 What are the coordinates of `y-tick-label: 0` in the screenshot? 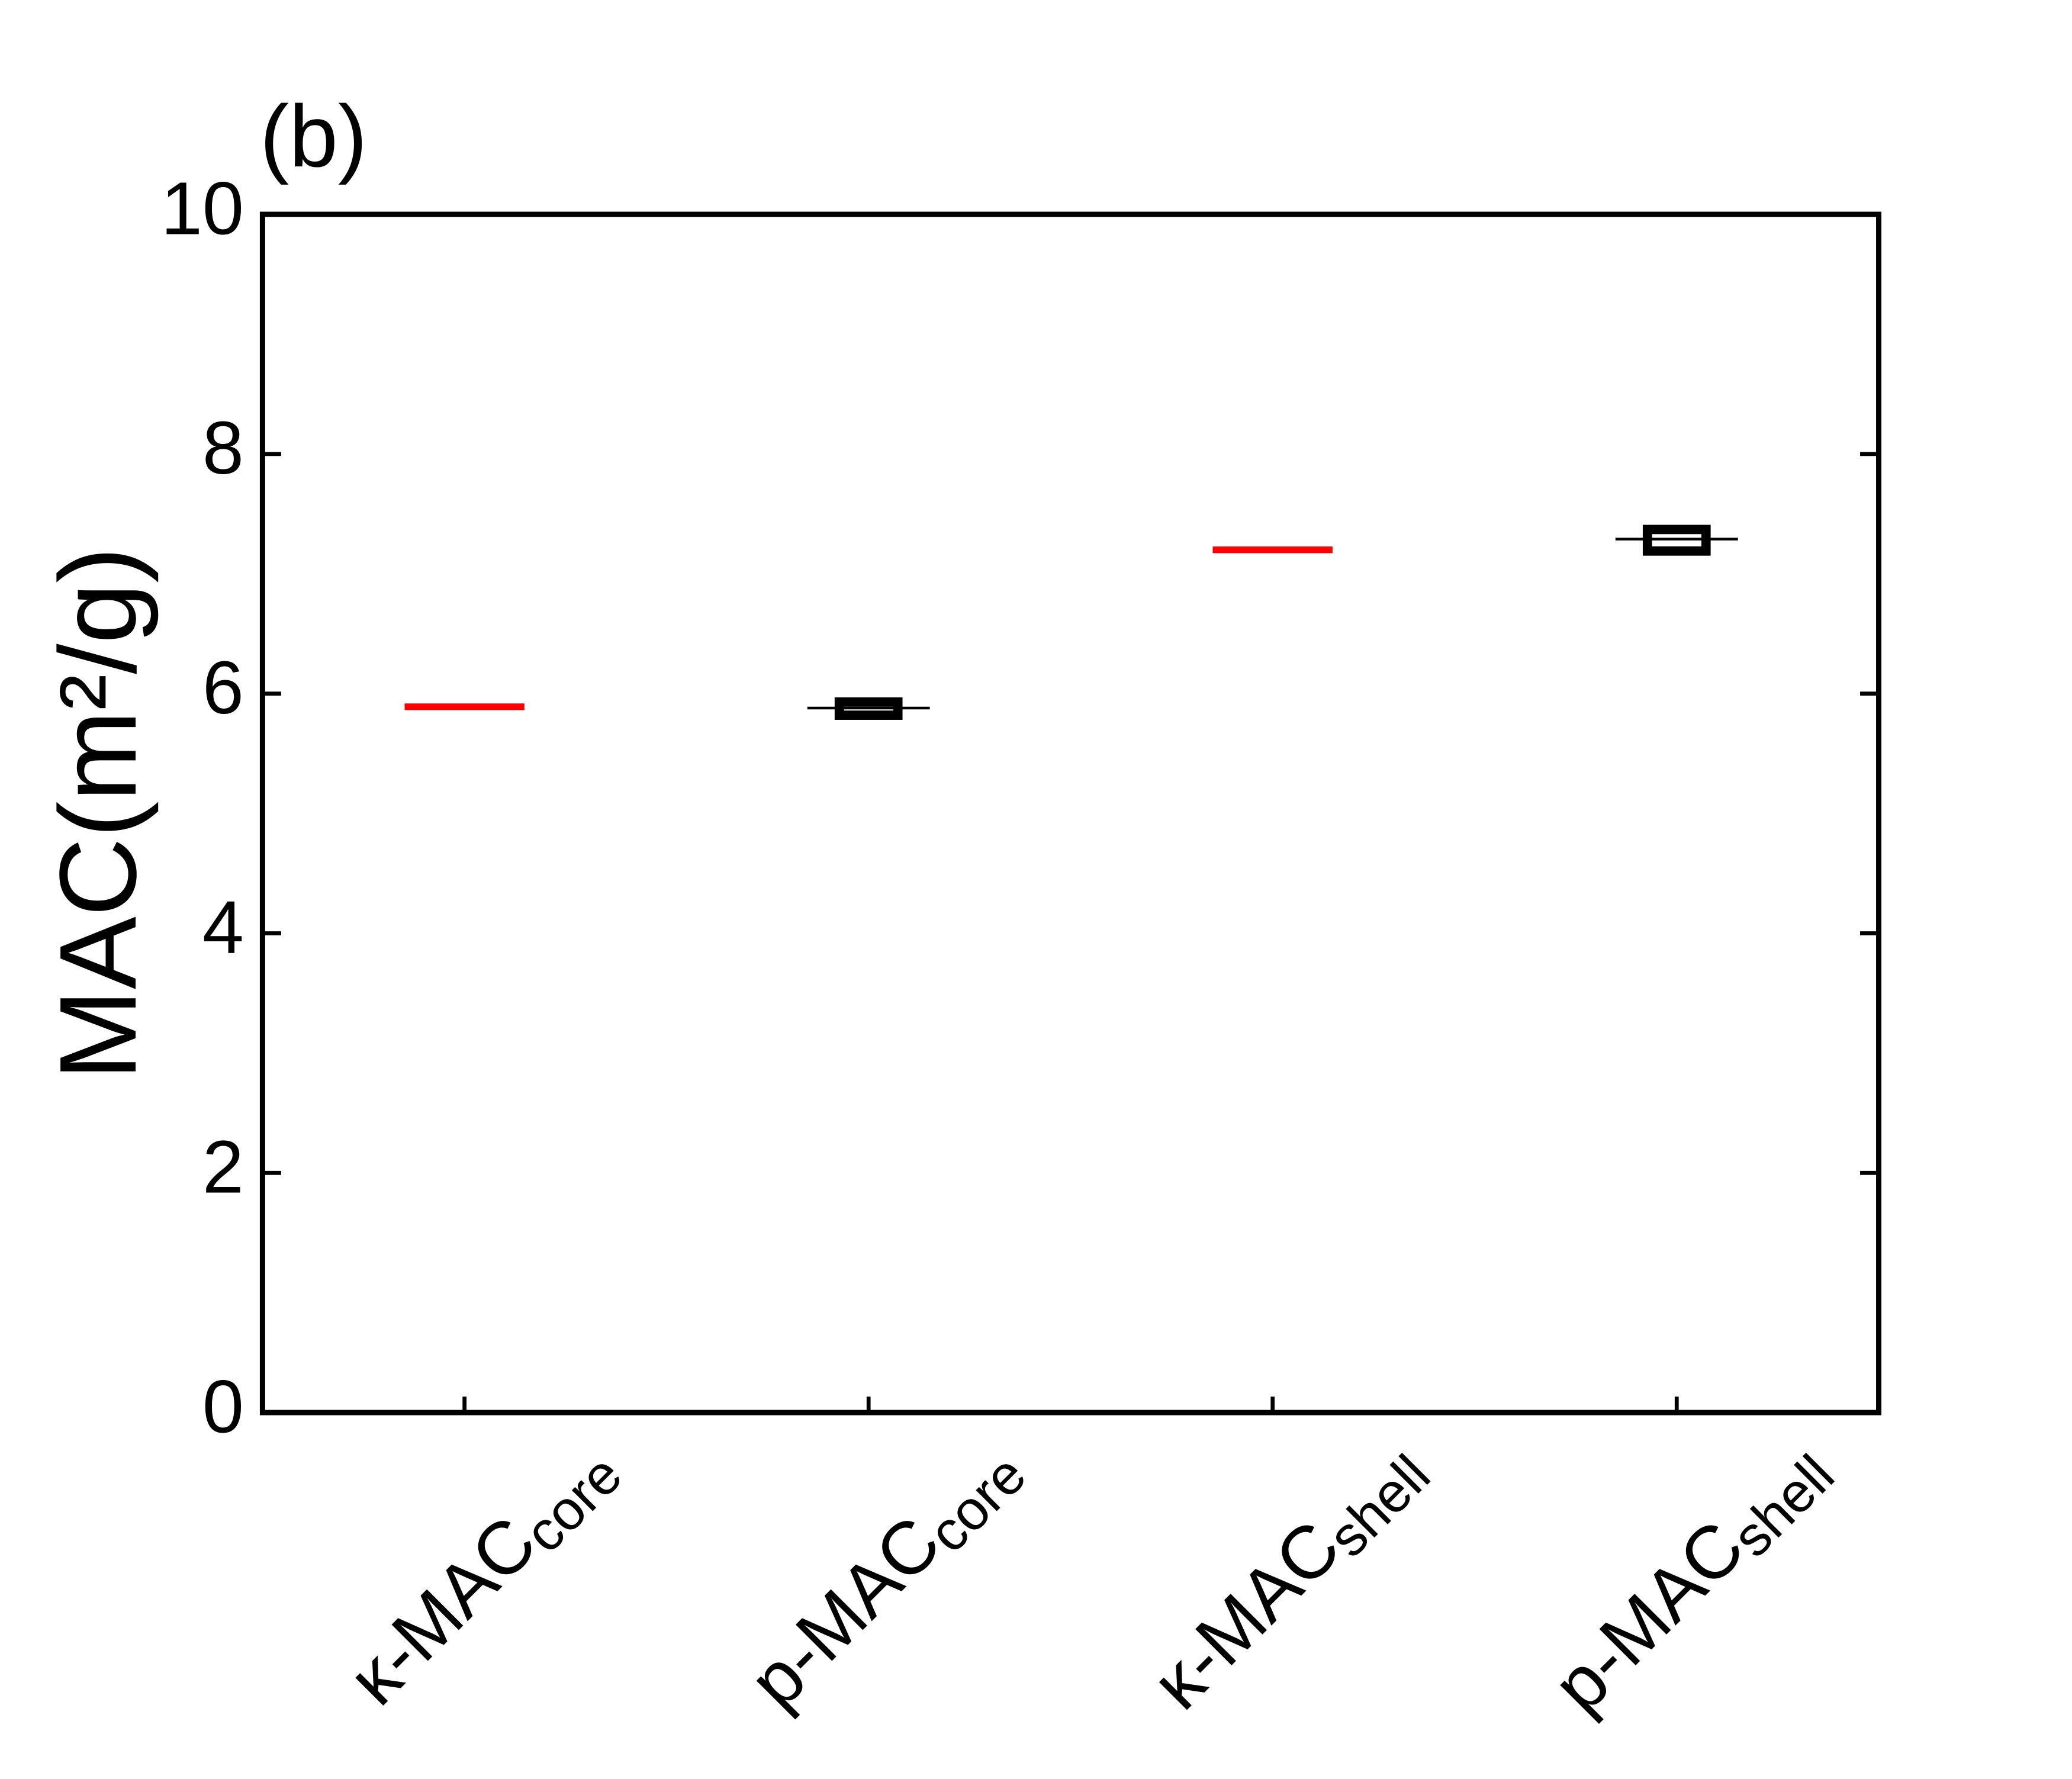 It's located at (223, 1406).